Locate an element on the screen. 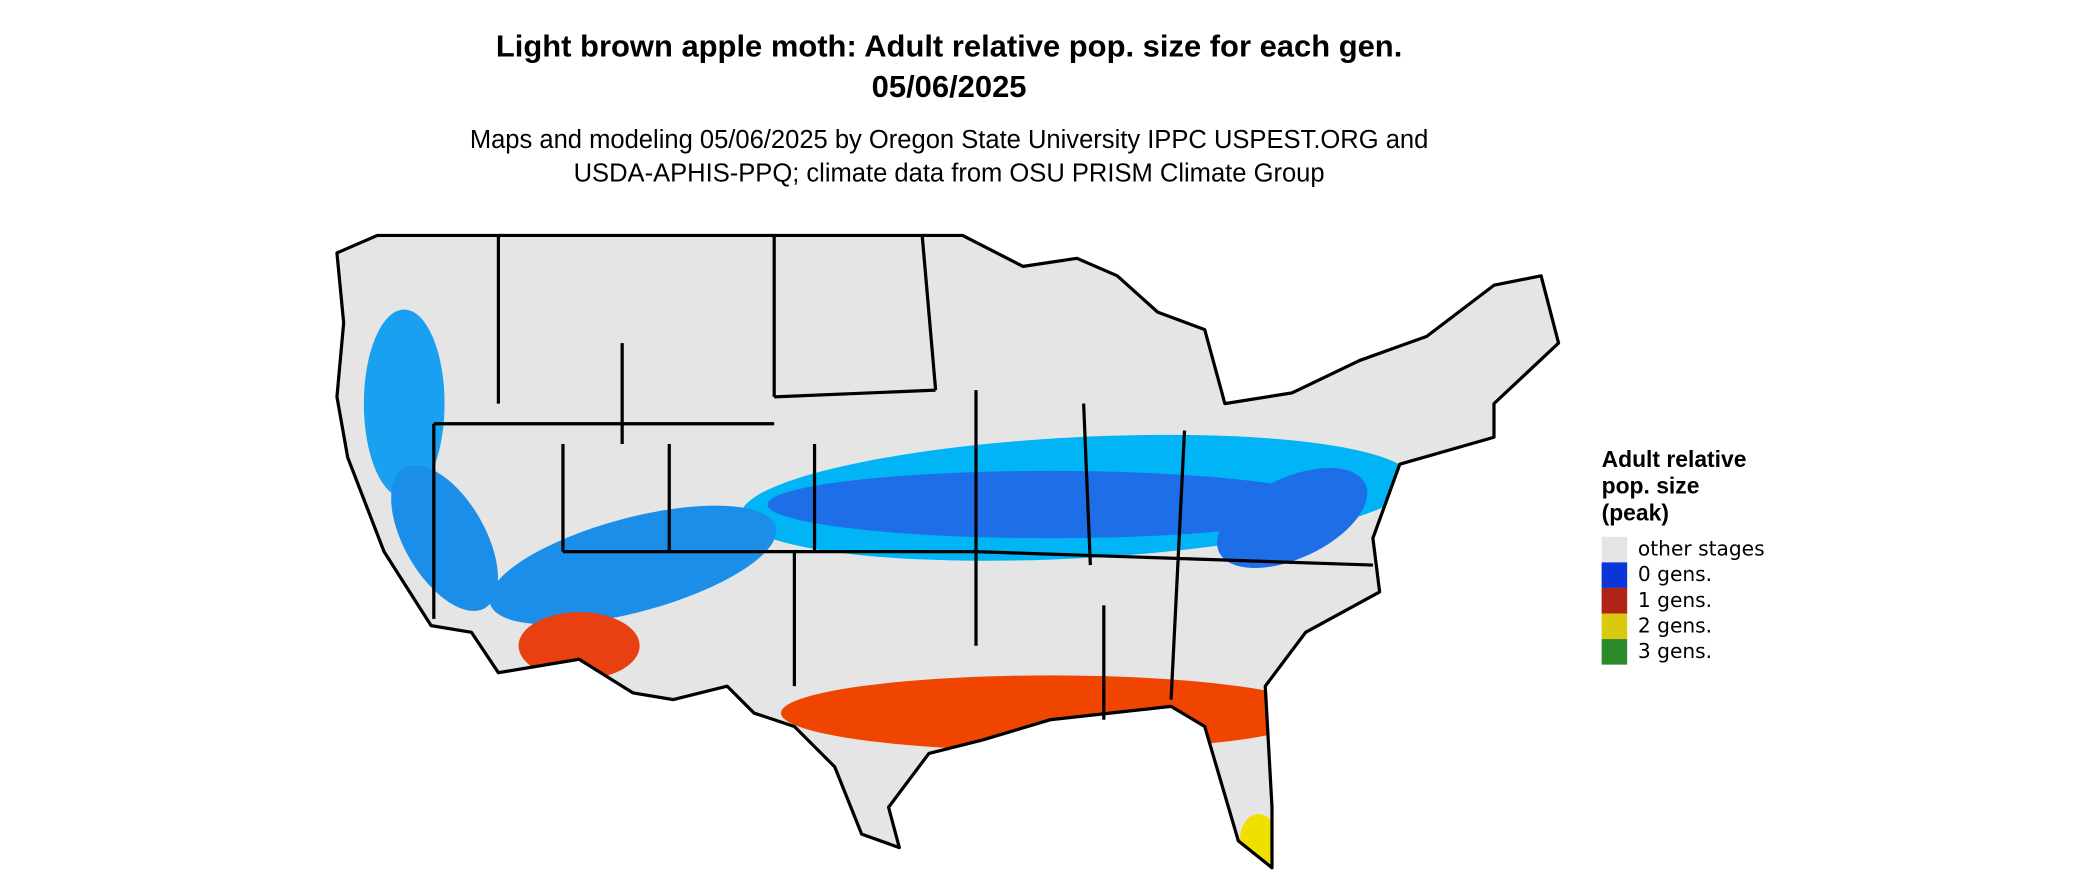  legend-label: 0 gens. is located at coordinates (1675, 574).